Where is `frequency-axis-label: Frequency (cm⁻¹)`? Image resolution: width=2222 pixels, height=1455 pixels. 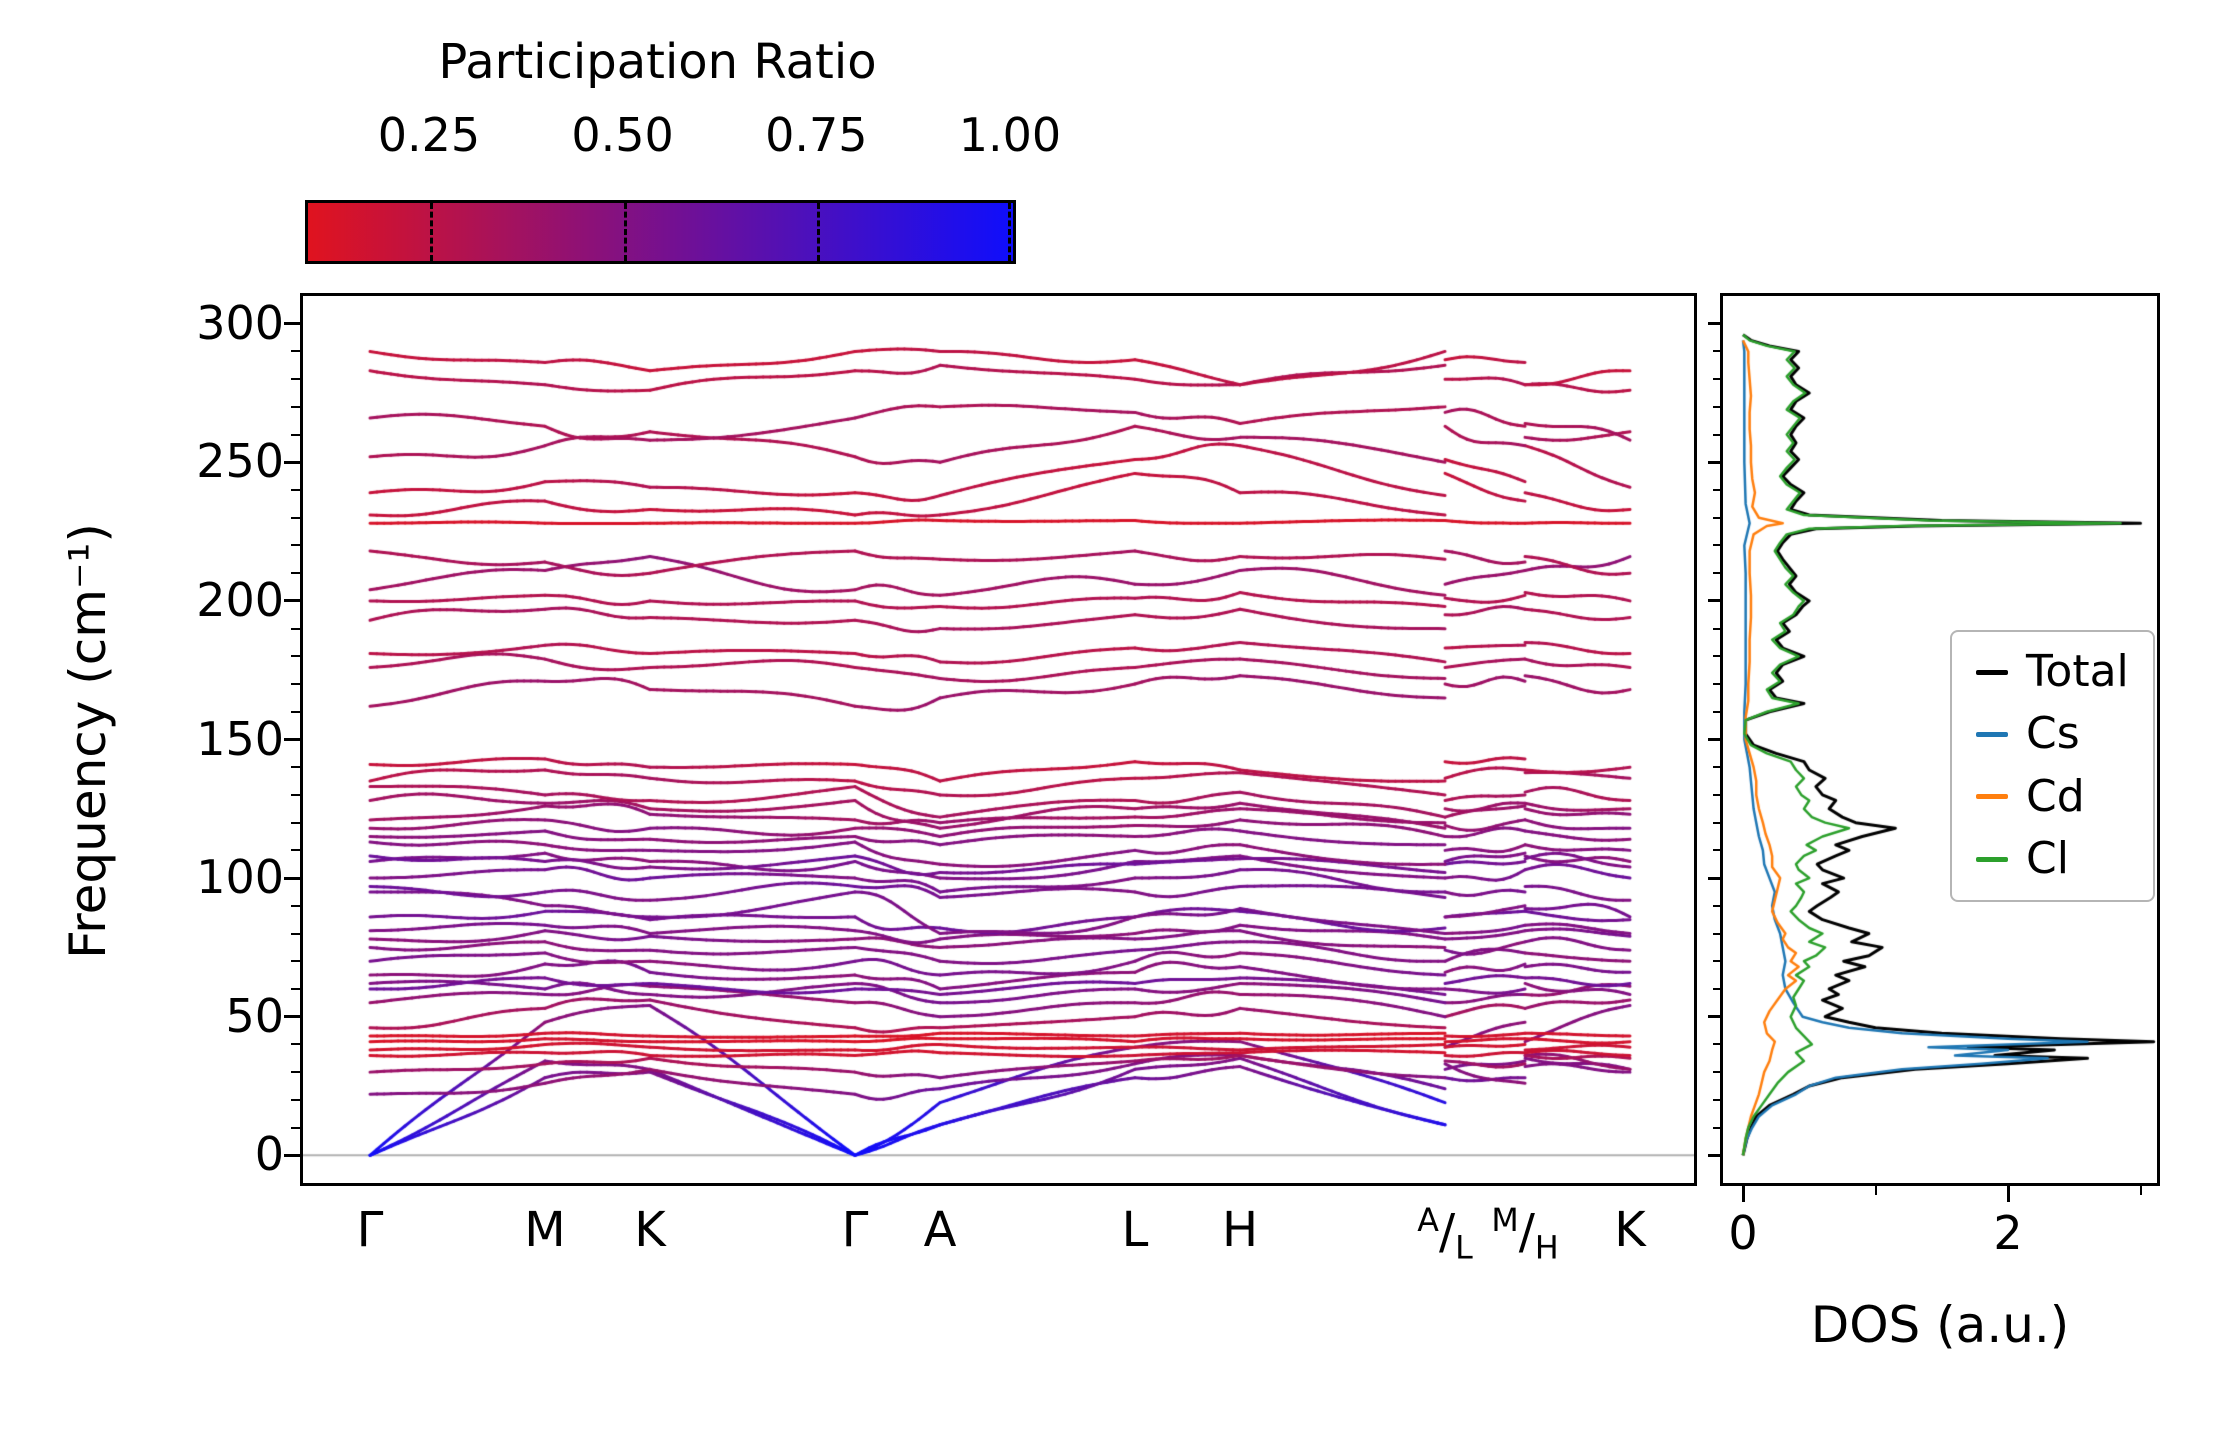
frequency-axis-label: Frequency (cm⁻¹) is located at coordinates (88, 741).